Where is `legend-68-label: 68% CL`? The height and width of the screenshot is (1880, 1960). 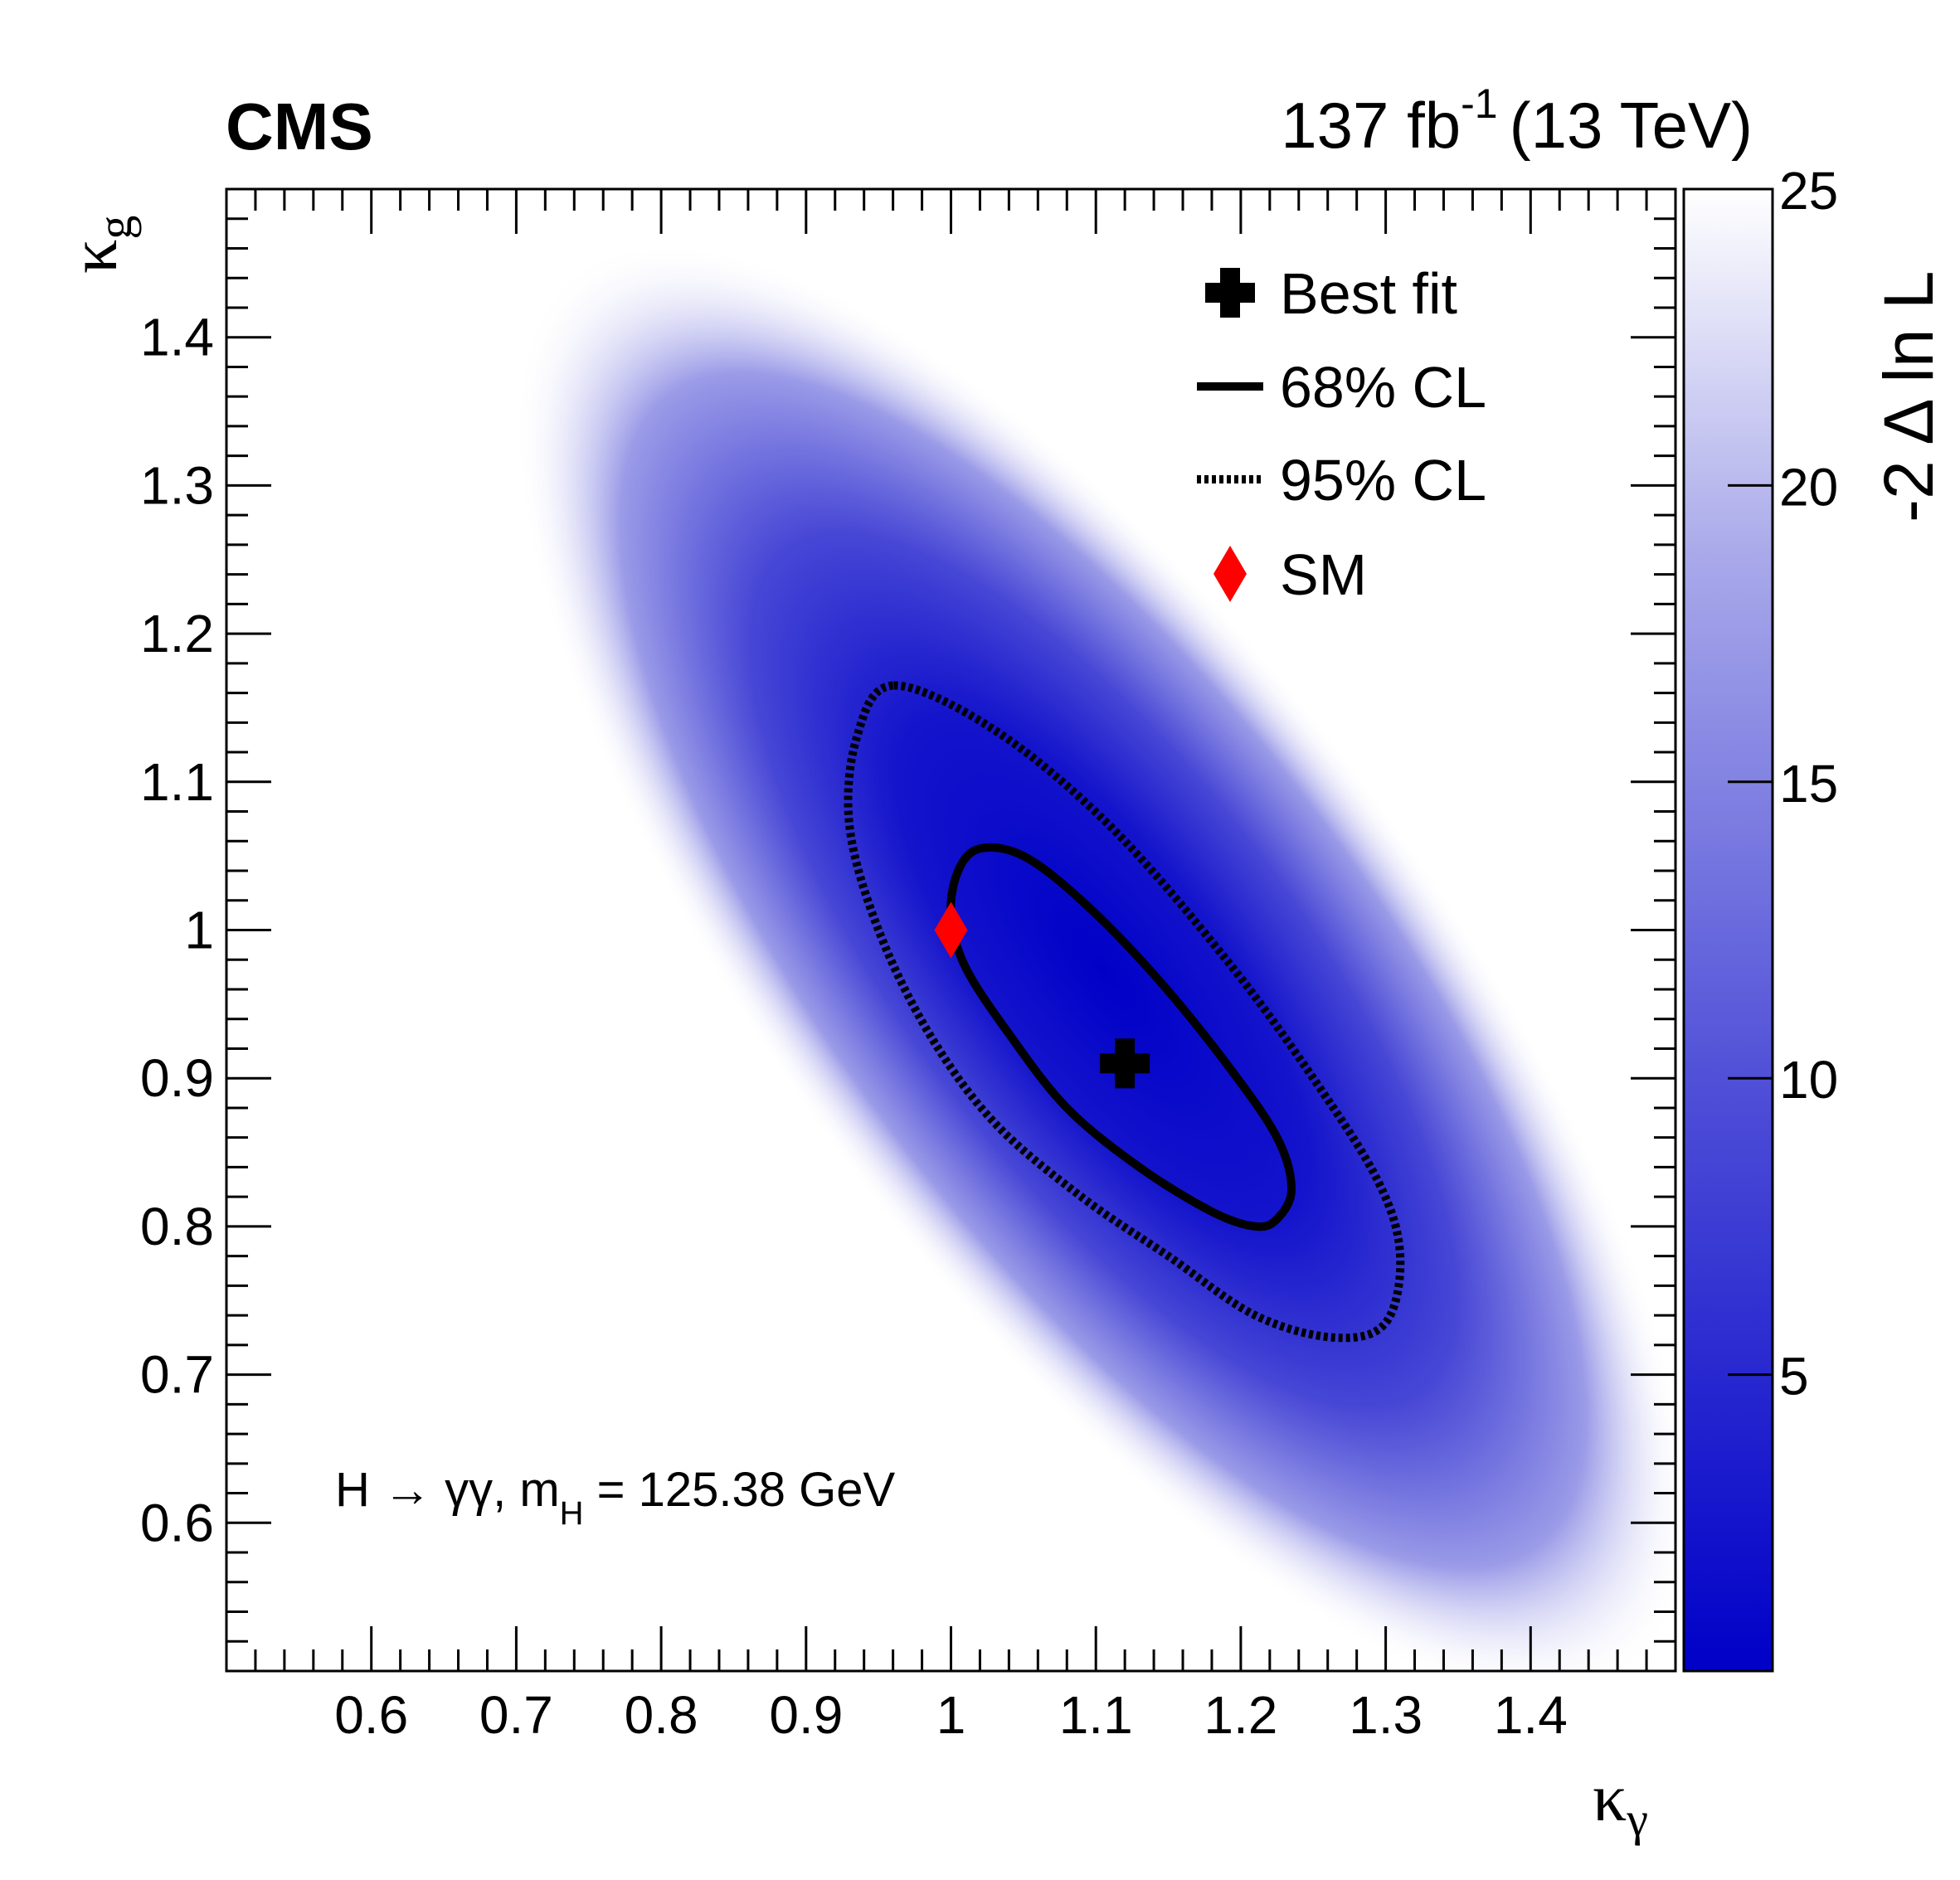
legend-68-label: 68% CL is located at coordinates (1383, 387).